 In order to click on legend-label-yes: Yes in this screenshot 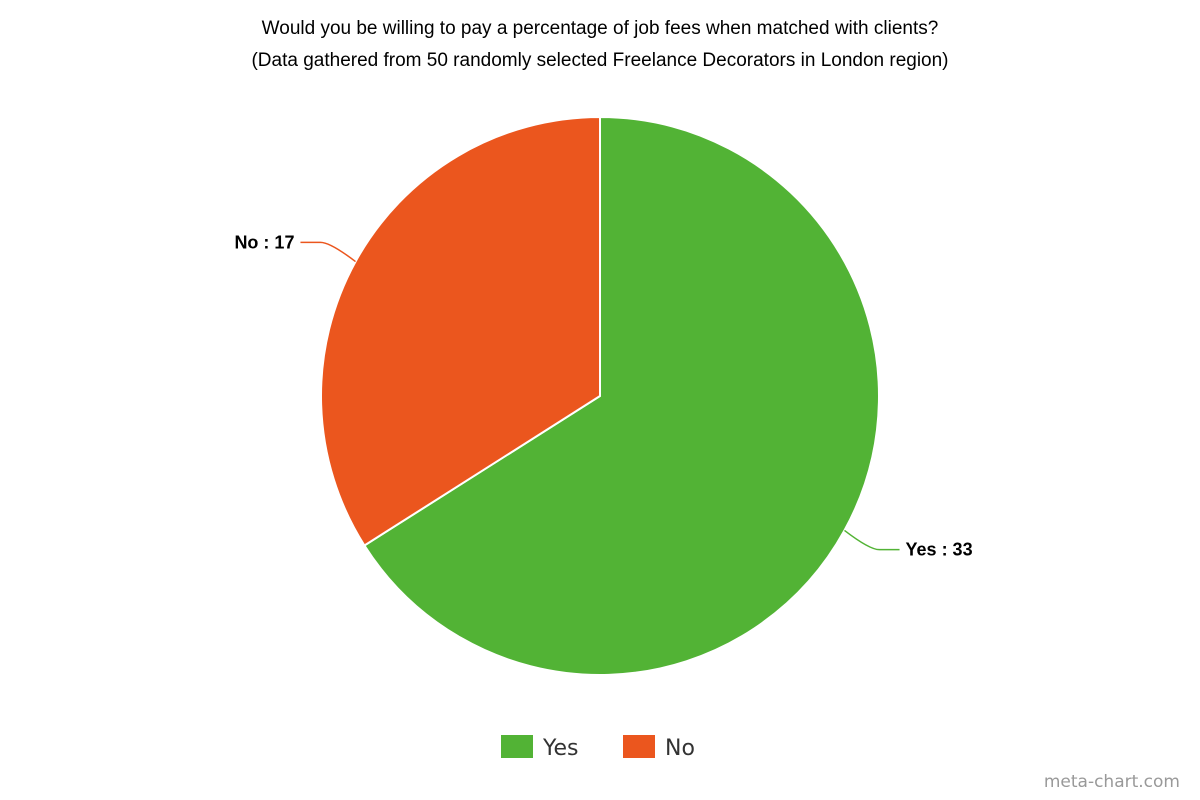, I will do `click(560, 748)`.